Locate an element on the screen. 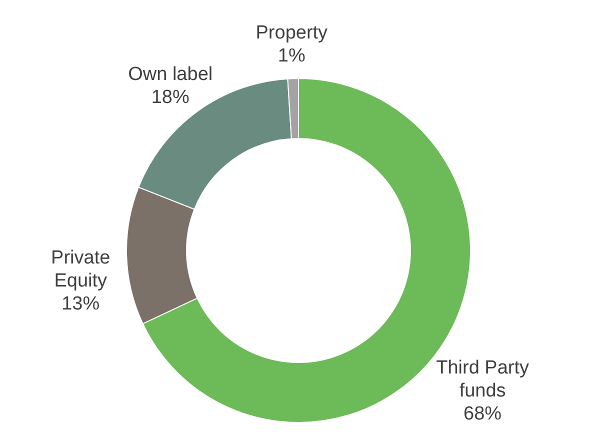 Image resolution: width=597 pixels, height=435 pixels. data-label: 68% is located at coordinates (483, 413).